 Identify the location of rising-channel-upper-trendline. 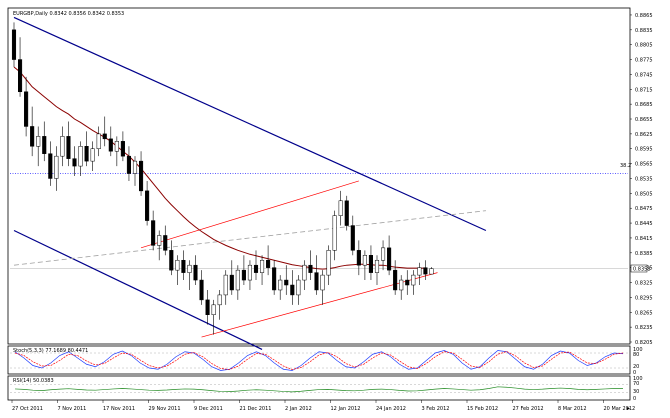
(249, 214).